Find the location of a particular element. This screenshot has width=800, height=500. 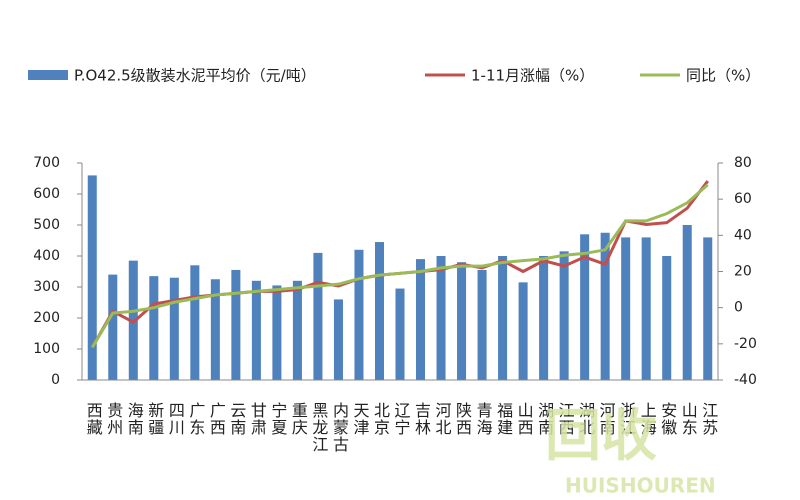

x-tick-label: 海南 is located at coordinates (134, 419).